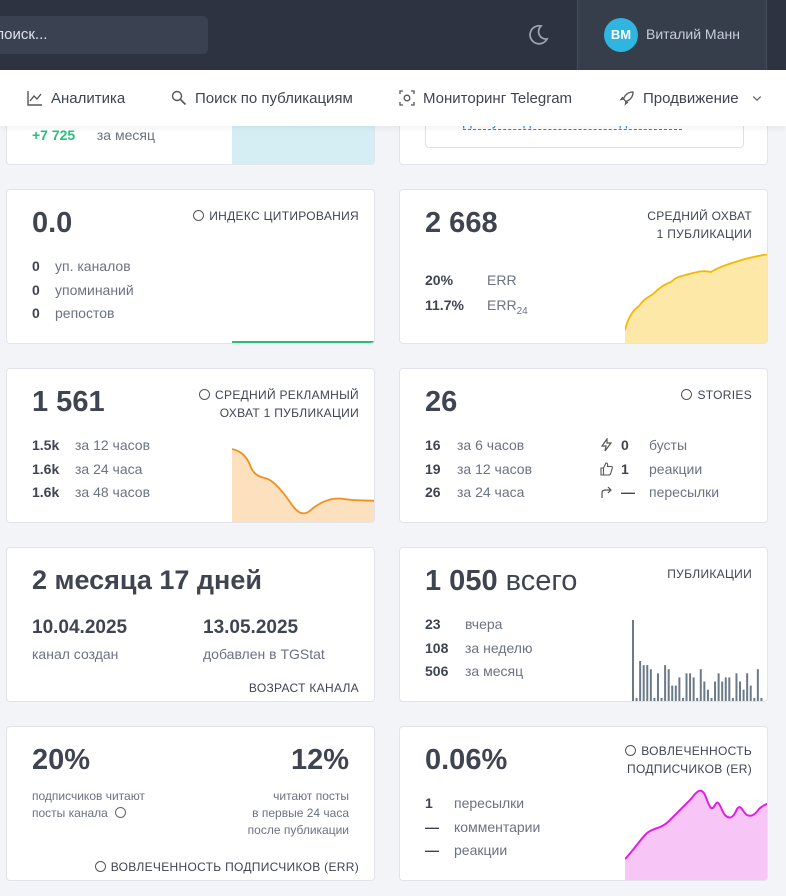  I want to click on lightning-icon, so click(606, 444).